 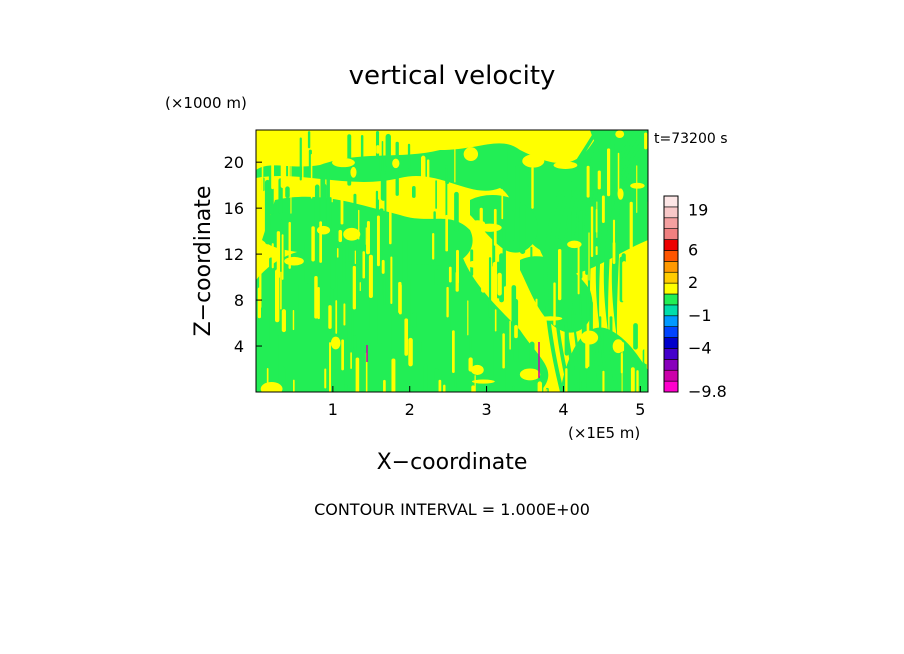 I want to click on x-tick-label: 1, so click(x=333, y=409).